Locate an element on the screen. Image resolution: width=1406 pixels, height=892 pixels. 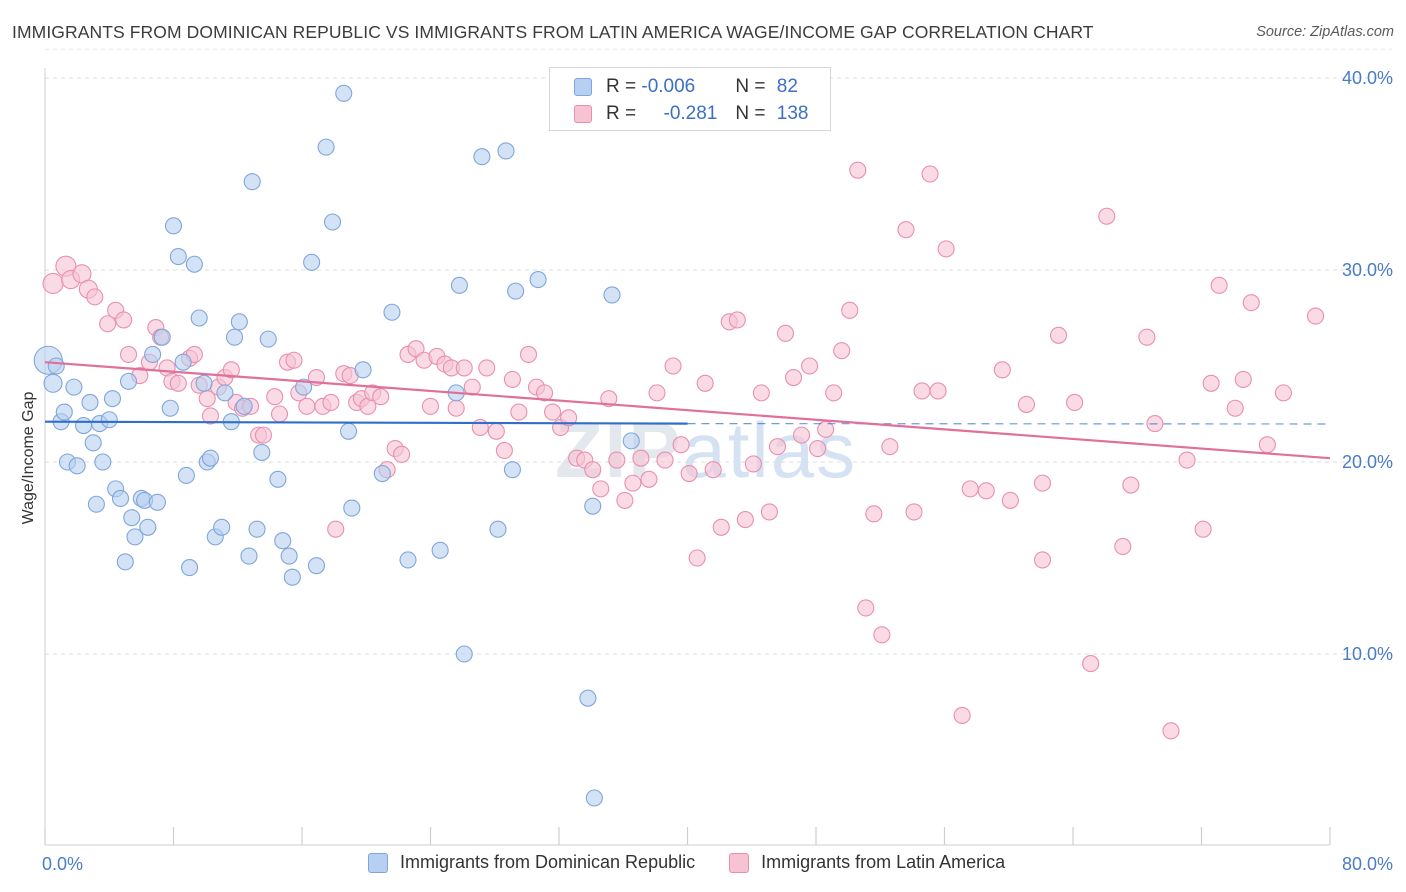
x-tick-label: 80.0% is located at coordinates (1367, 864).